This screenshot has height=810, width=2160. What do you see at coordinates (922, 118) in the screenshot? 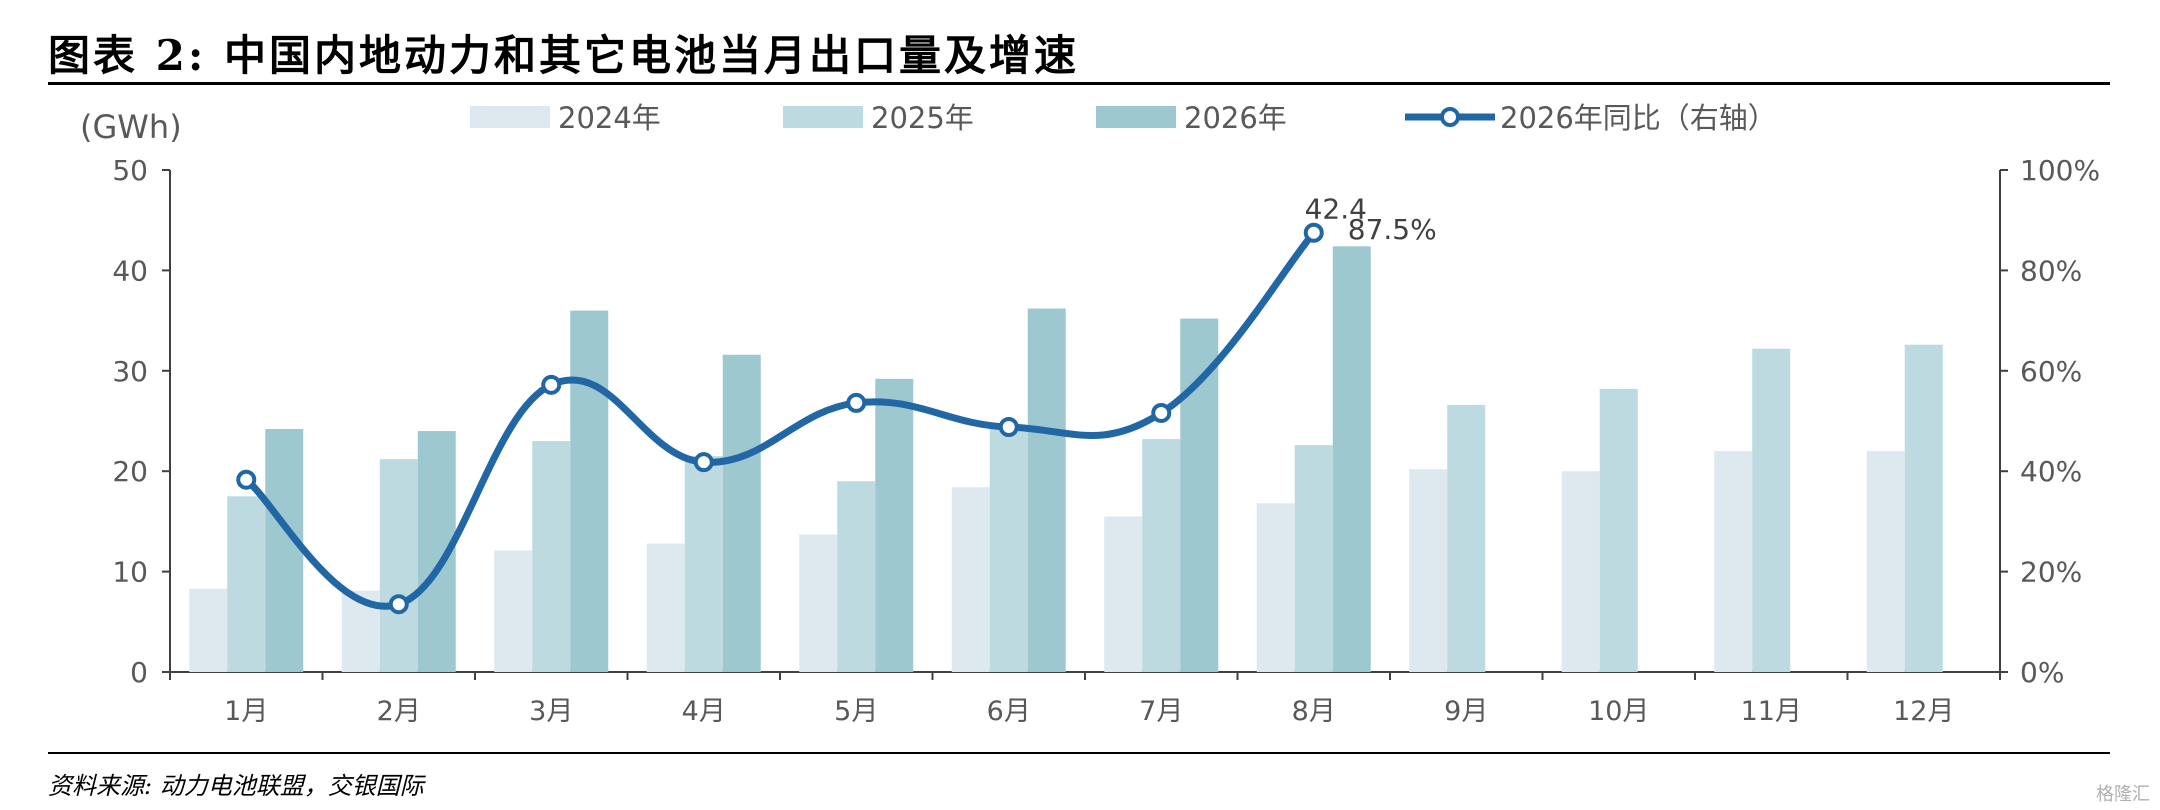
I see `legend-label: 2025年` at bounding box center [922, 118].